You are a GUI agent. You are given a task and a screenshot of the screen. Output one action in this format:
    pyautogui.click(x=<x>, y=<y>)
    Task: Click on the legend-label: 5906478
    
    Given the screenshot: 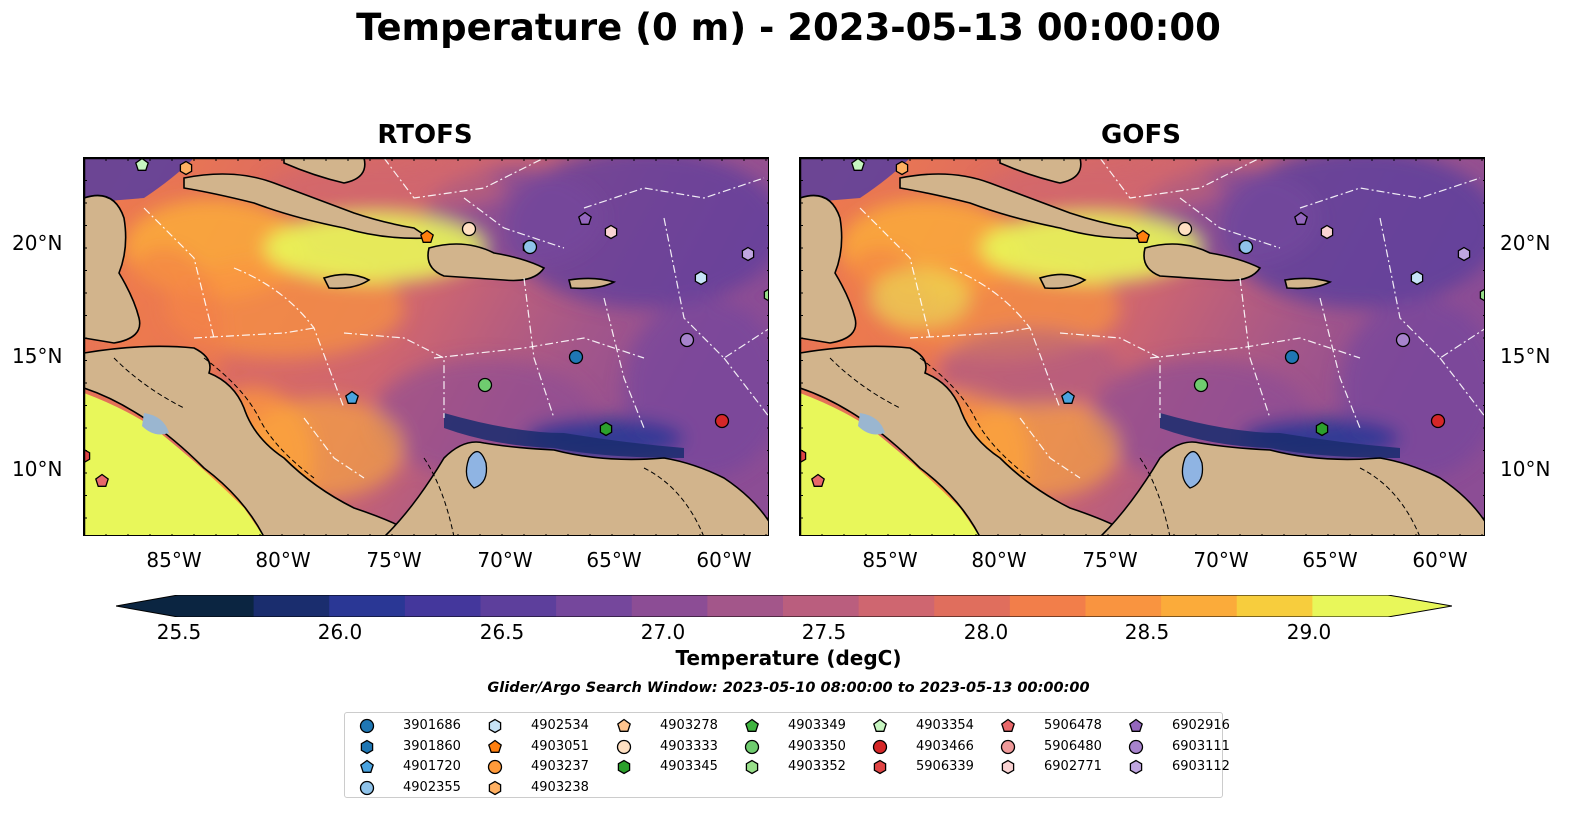 What is the action you would take?
    pyautogui.click(x=1073, y=725)
    